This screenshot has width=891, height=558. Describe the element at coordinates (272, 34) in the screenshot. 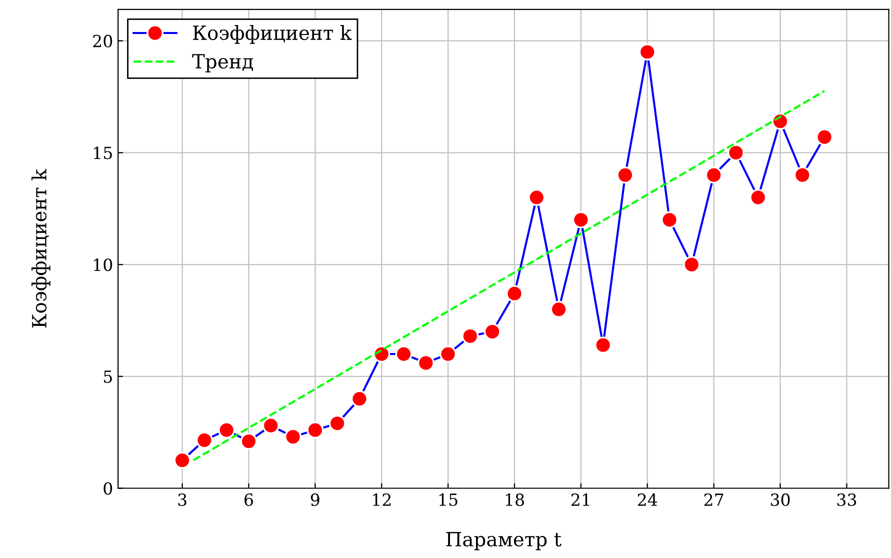

I see `legend-label: Коэффициент k` at that location.